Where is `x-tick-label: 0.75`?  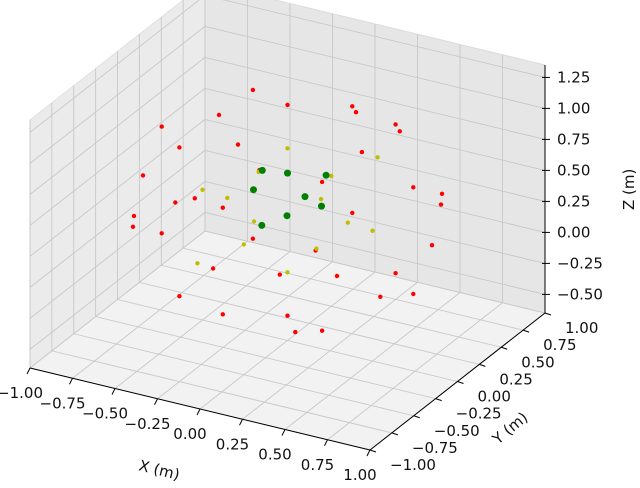 x-tick-label: 0.75 is located at coordinates (317, 465).